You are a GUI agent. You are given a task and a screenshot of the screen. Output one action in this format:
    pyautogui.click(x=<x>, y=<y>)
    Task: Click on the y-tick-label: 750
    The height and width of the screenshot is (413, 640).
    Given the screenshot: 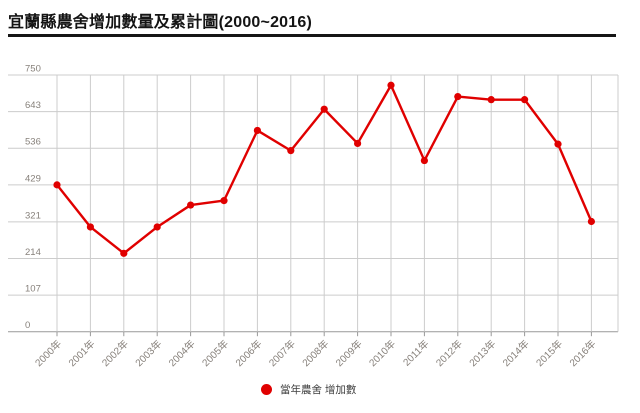 What is the action you would take?
    pyautogui.click(x=33, y=69)
    